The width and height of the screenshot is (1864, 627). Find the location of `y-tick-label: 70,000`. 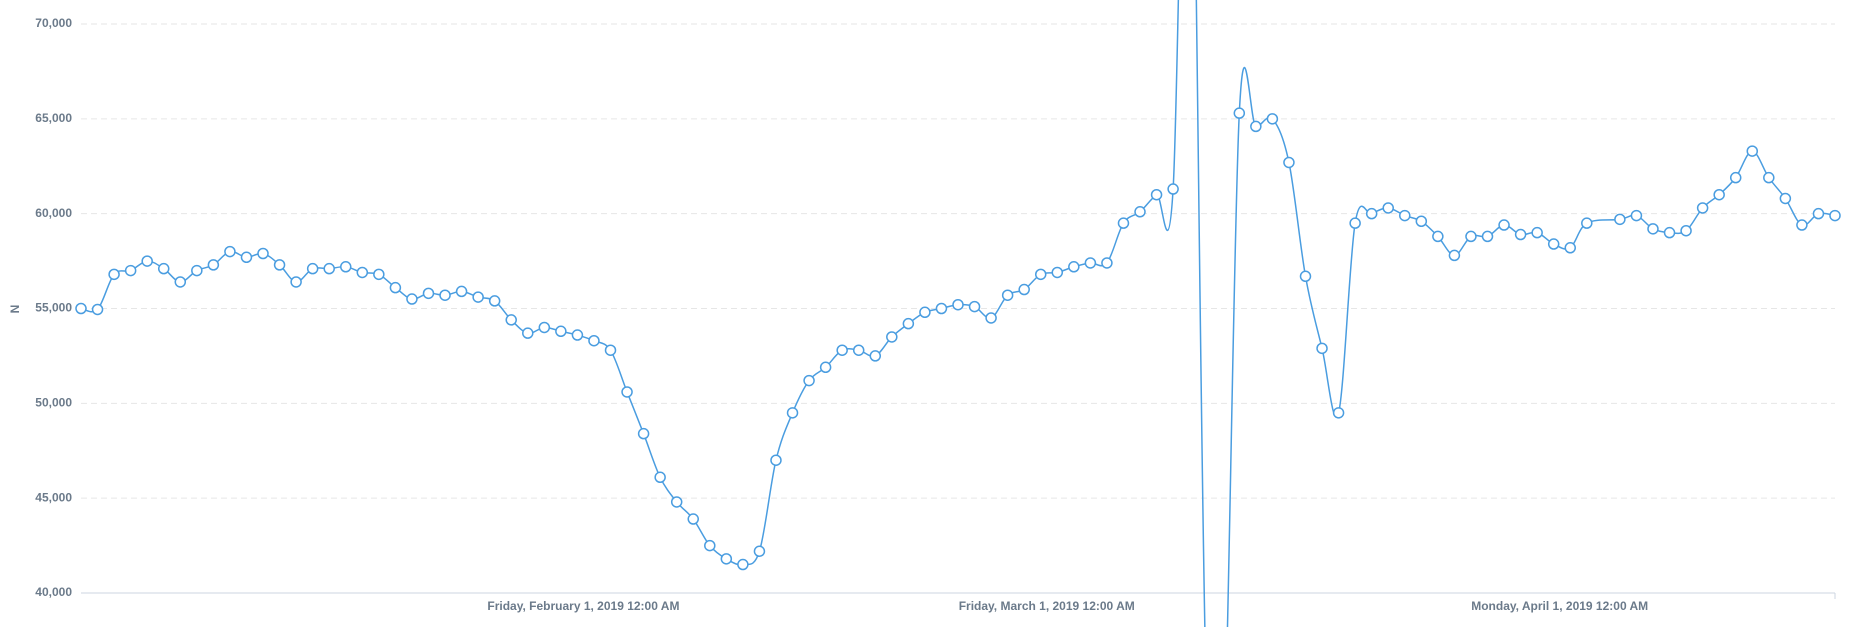

y-tick-label: 70,000 is located at coordinates (53, 23).